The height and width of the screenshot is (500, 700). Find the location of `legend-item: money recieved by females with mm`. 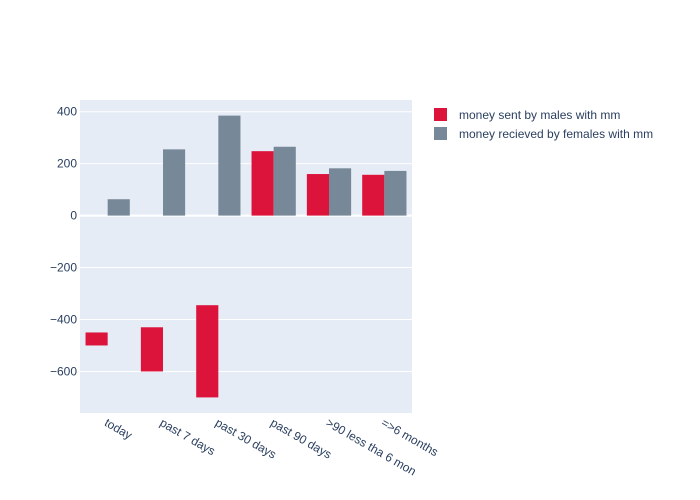

legend-item: money recieved by females with mm is located at coordinates (543, 134).